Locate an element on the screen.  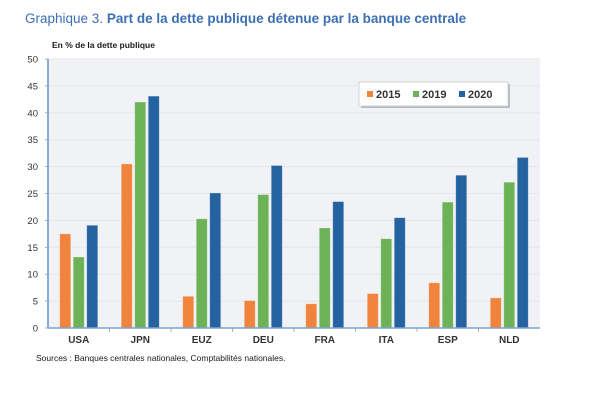
x-axis: USA JPN EUZ DEU FRA ITA ESP NLD is located at coordinates (294, 336).